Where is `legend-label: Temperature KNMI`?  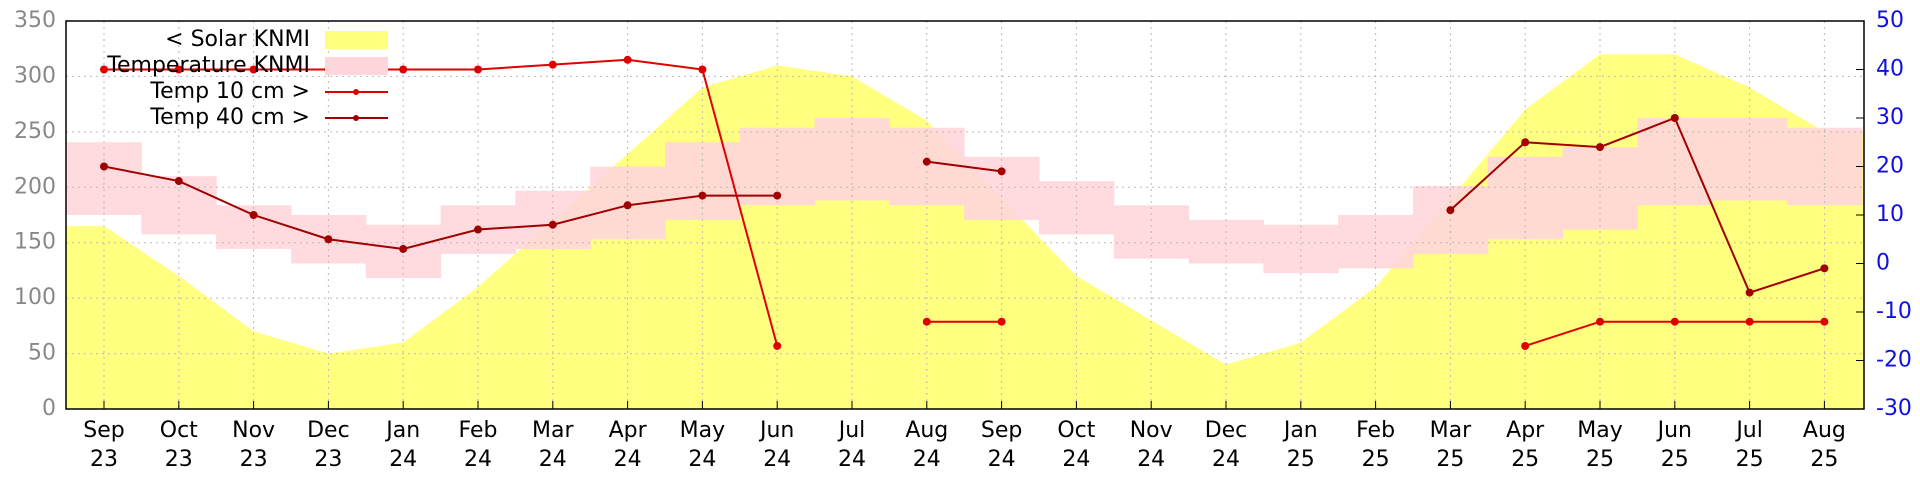
legend-label: Temperature KNMI is located at coordinates (208, 65).